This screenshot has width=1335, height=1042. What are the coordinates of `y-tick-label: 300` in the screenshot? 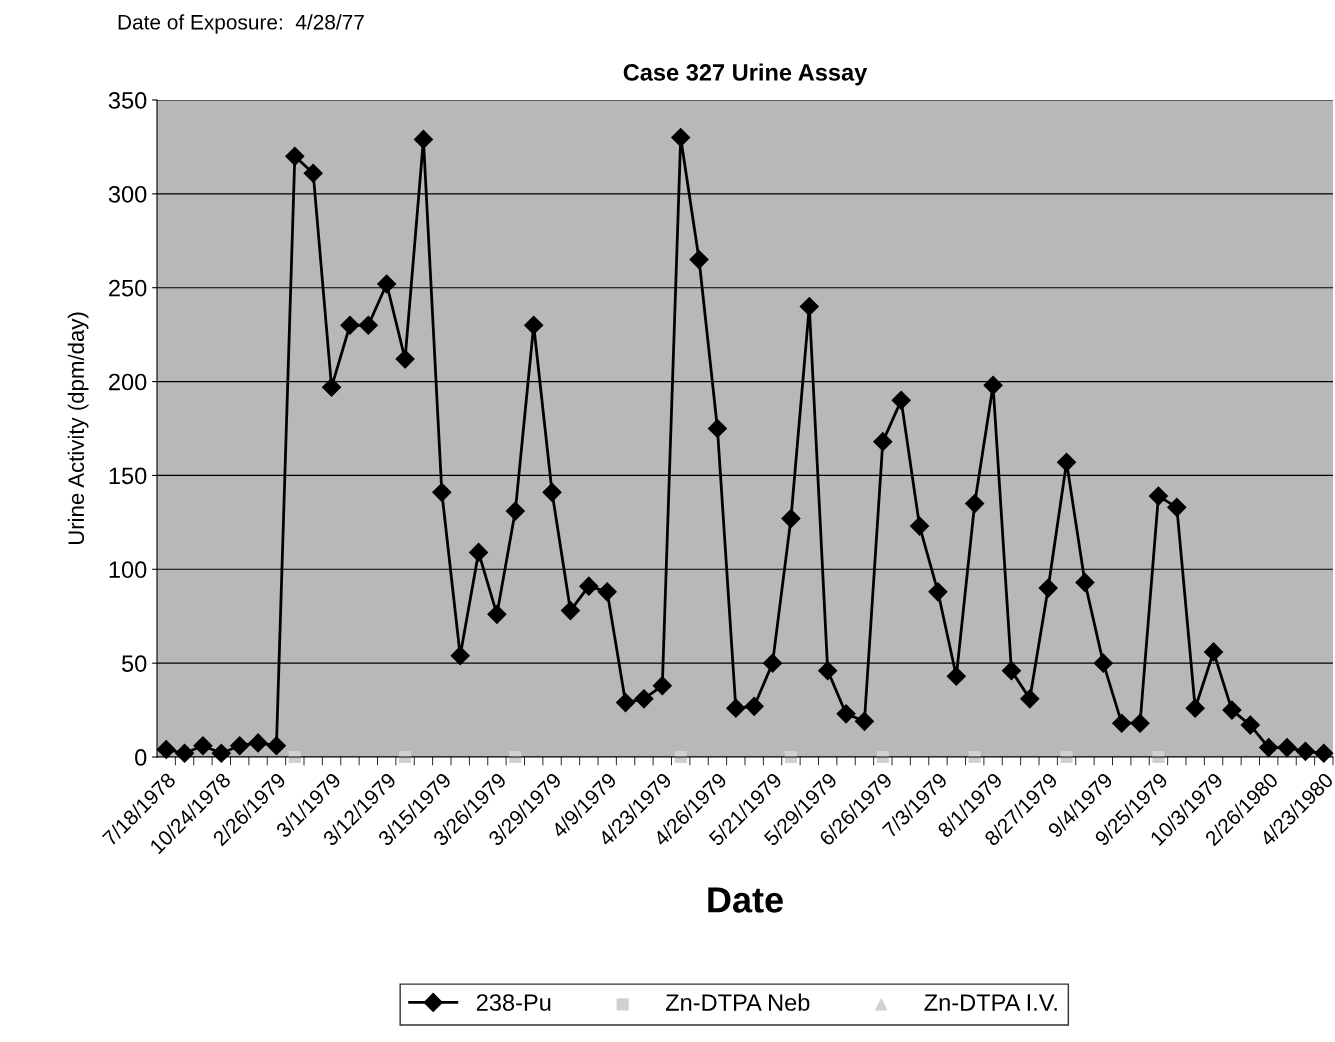 It's located at (127, 194).